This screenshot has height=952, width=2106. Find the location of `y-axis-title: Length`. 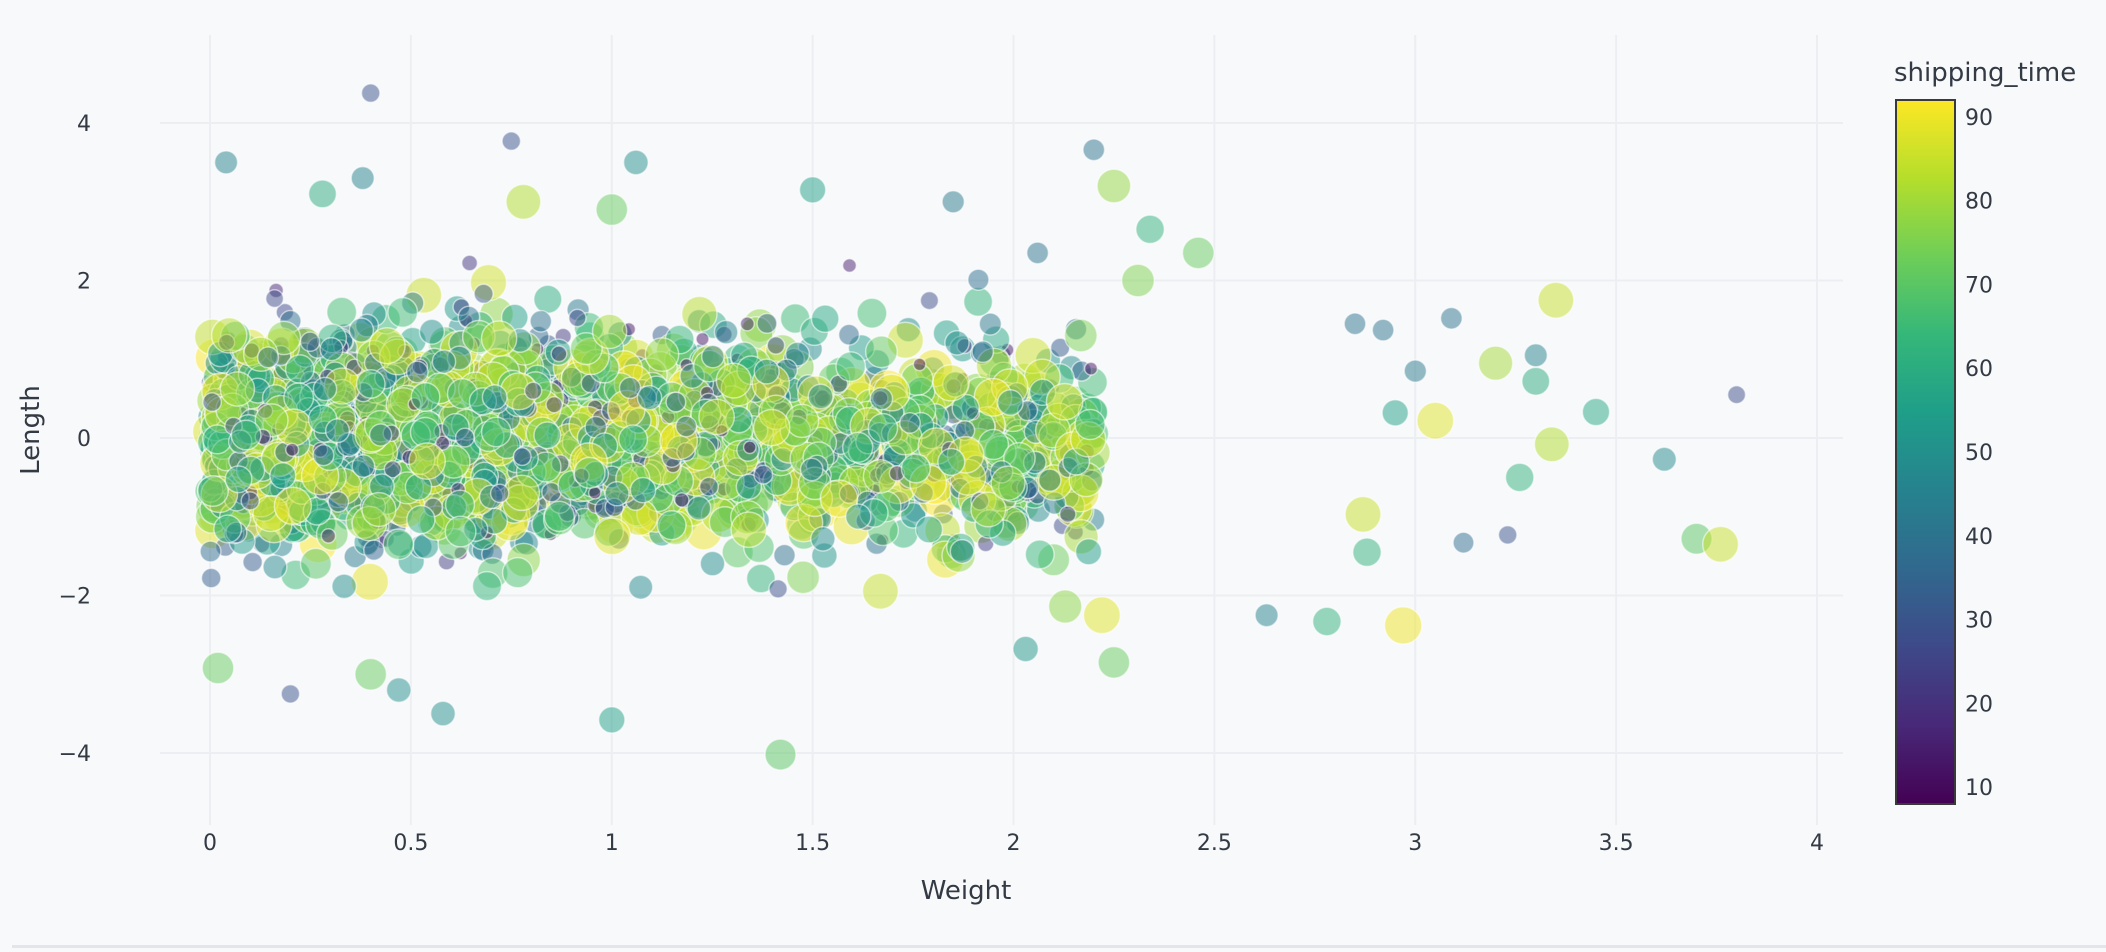

y-axis-title: Length is located at coordinates (31, 430).